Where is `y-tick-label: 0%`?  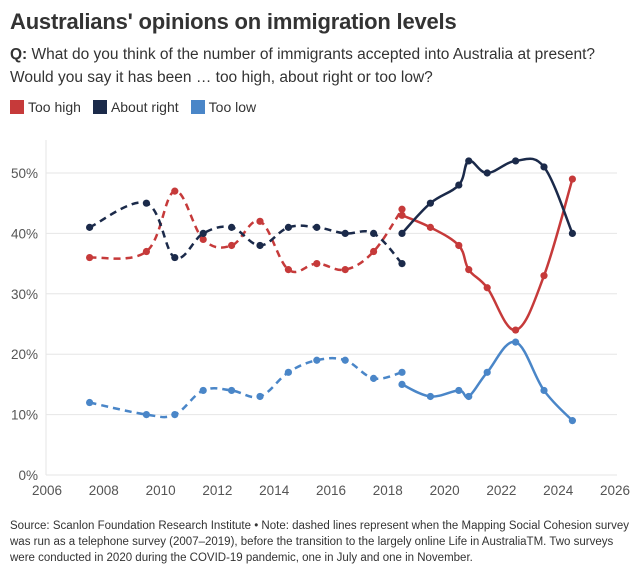 y-tick-label: 0% is located at coordinates (28, 475).